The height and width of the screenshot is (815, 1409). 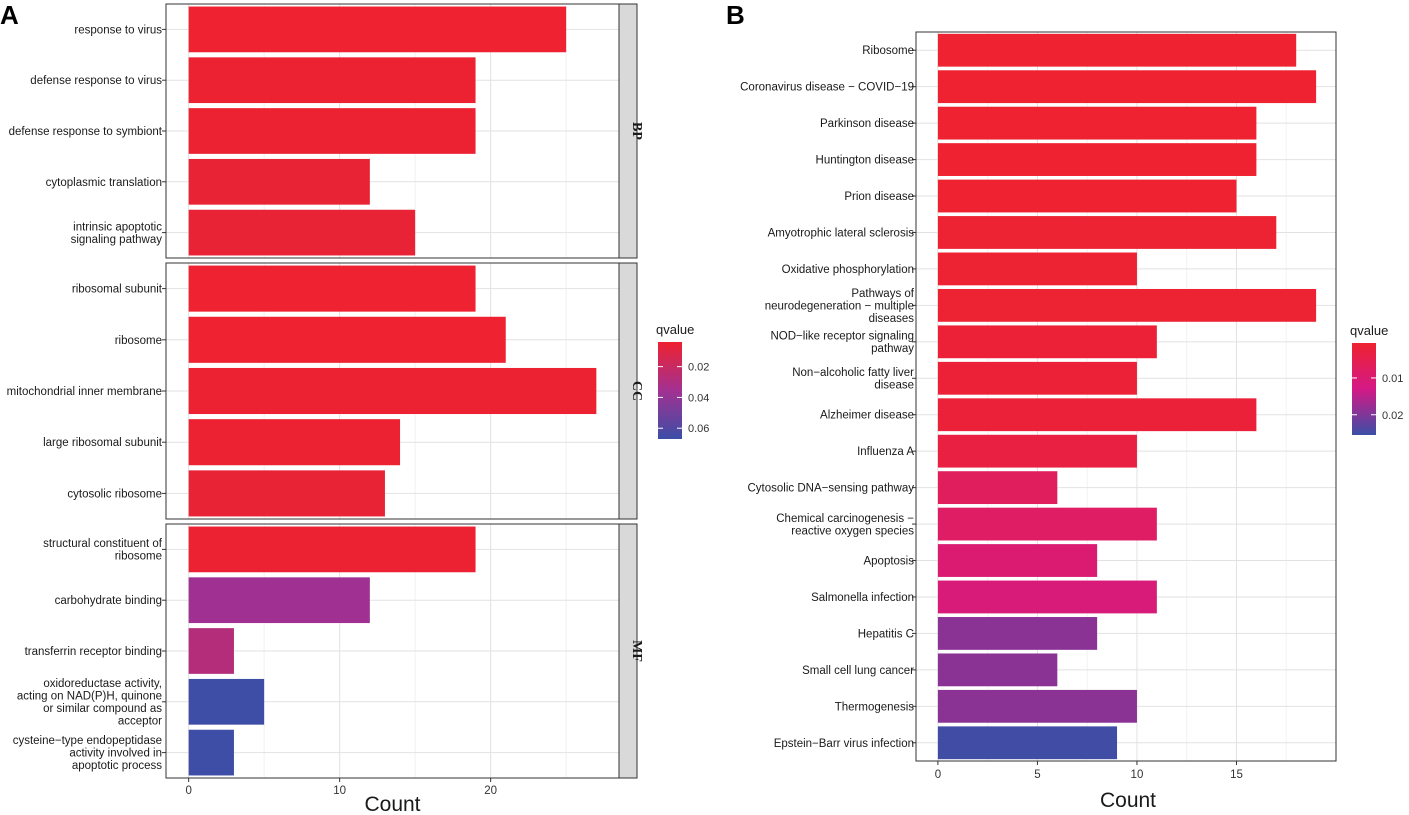 I want to click on category-label: defense response to virus, so click(x=96, y=81).